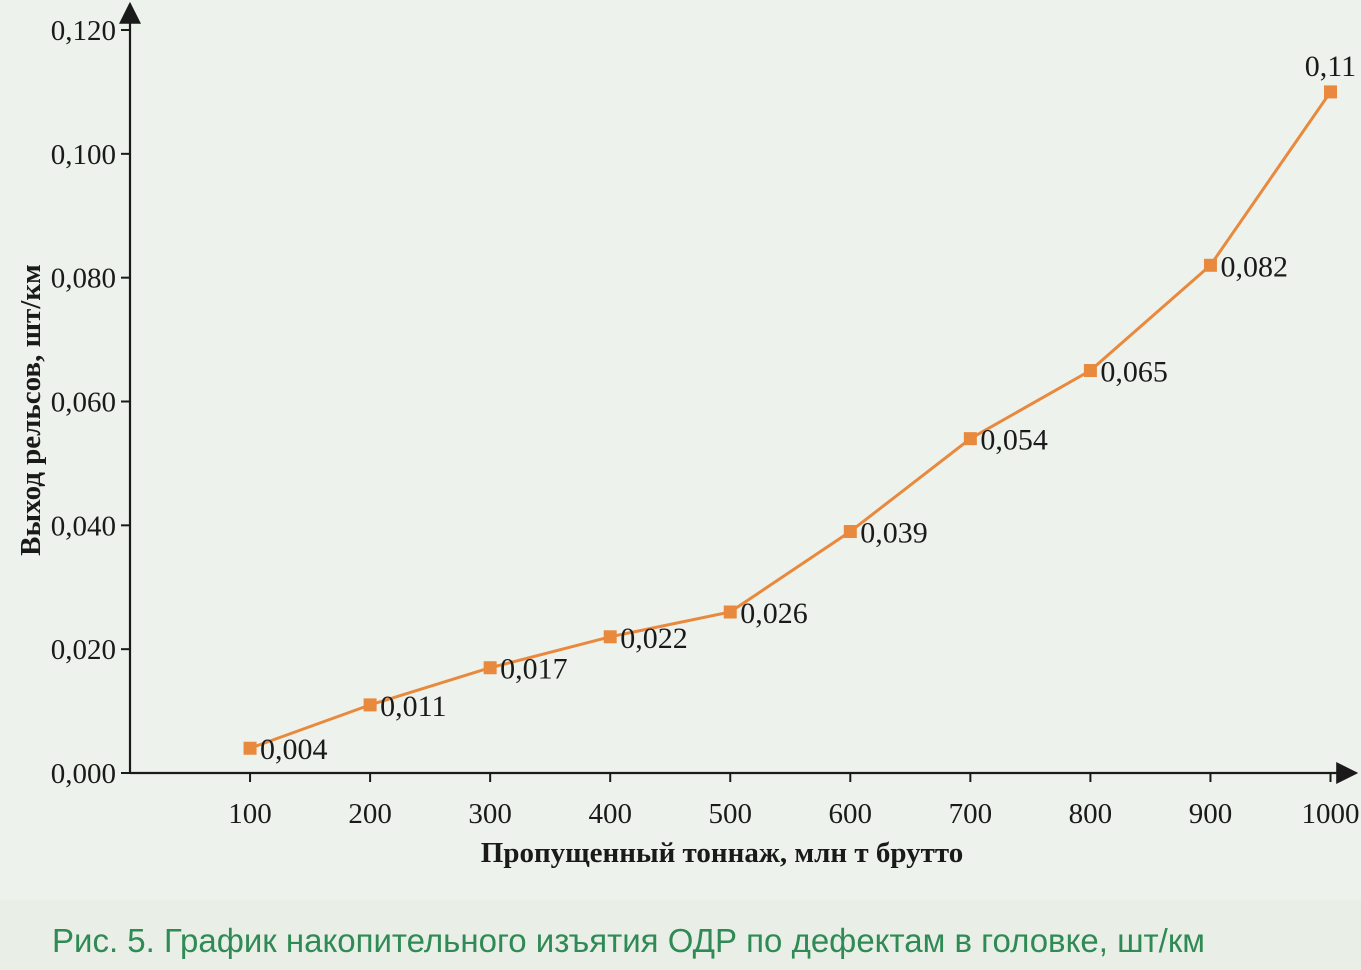 Image resolution: width=1361 pixels, height=970 pixels. What do you see at coordinates (894, 533) in the screenshot?
I see `data-label: 0,039` at bounding box center [894, 533].